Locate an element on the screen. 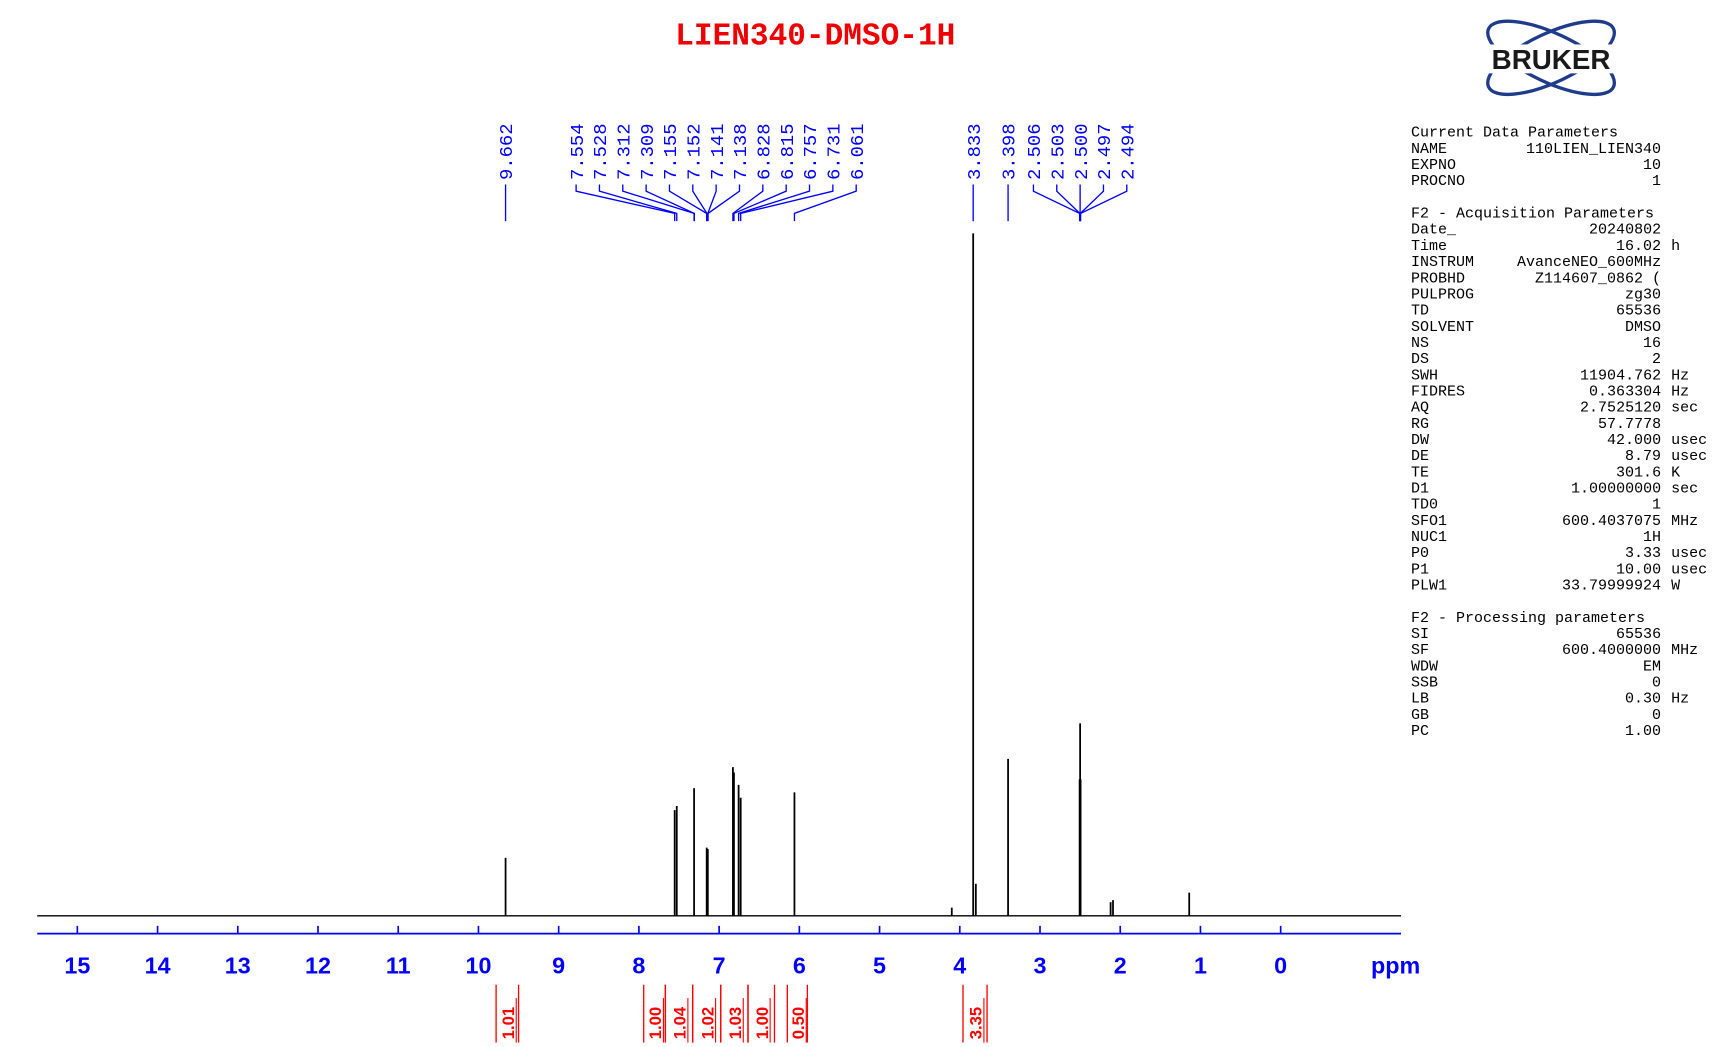 This screenshot has width=1735, height=1047. parameter-value: 2.7525120 is located at coordinates (1620, 408).